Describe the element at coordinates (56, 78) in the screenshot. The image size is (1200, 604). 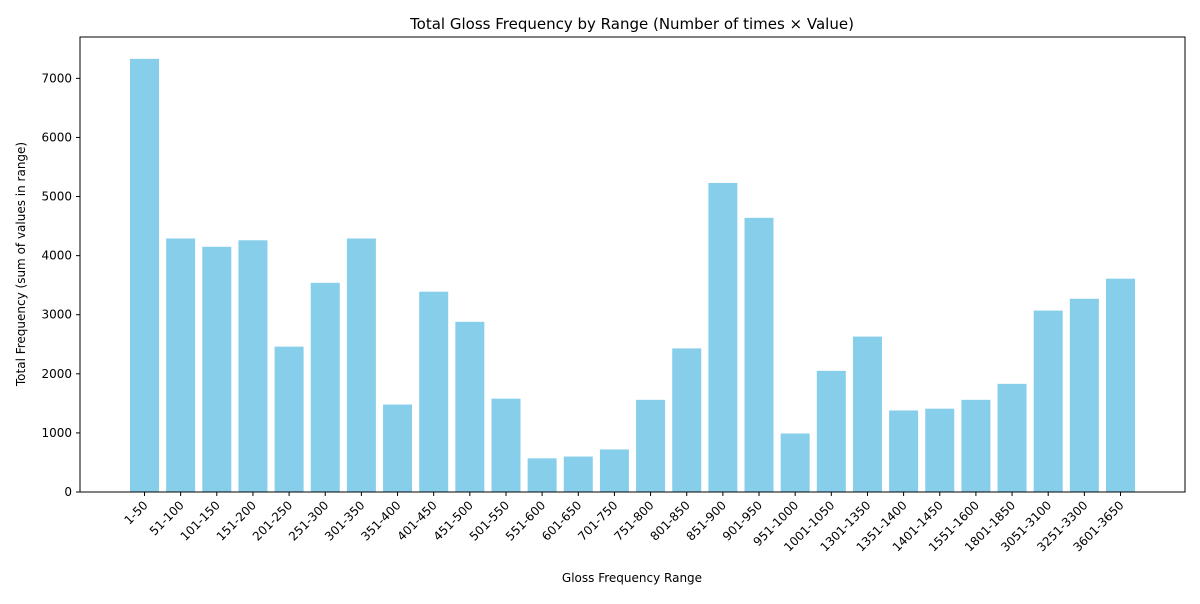
I see `y-tick-label: 7000` at that location.